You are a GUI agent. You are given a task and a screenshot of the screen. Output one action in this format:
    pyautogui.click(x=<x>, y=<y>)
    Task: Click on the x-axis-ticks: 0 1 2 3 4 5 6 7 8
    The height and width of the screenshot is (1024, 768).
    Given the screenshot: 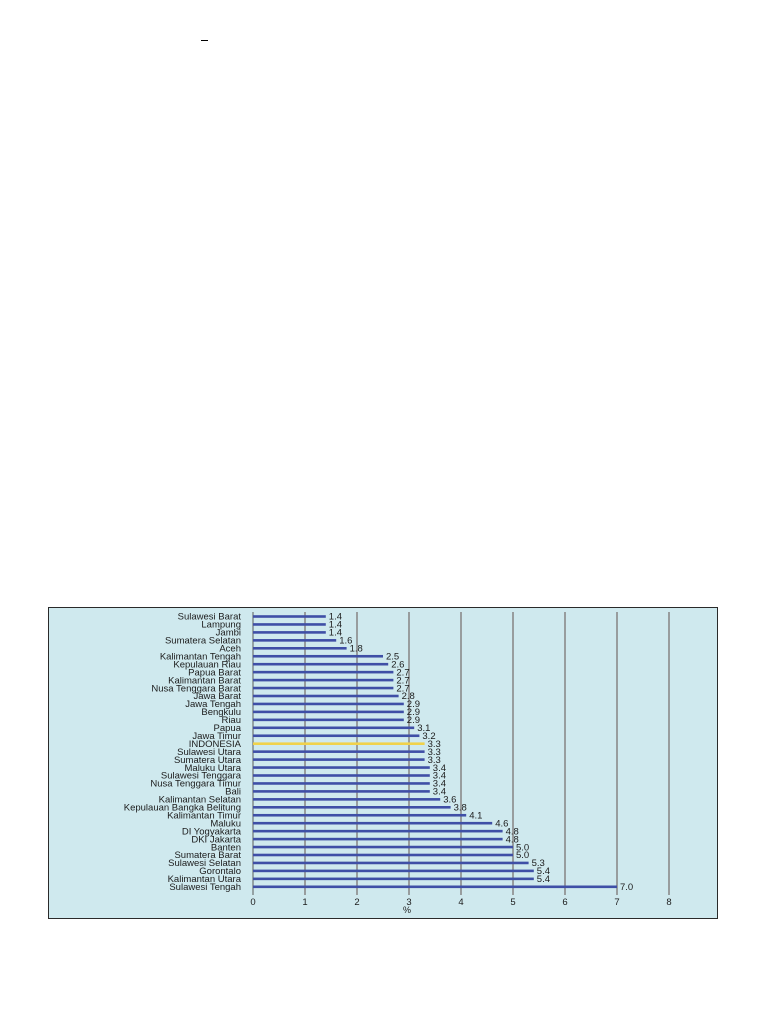 What is the action you would take?
    pyautogui.click(x=460, y=902)
    